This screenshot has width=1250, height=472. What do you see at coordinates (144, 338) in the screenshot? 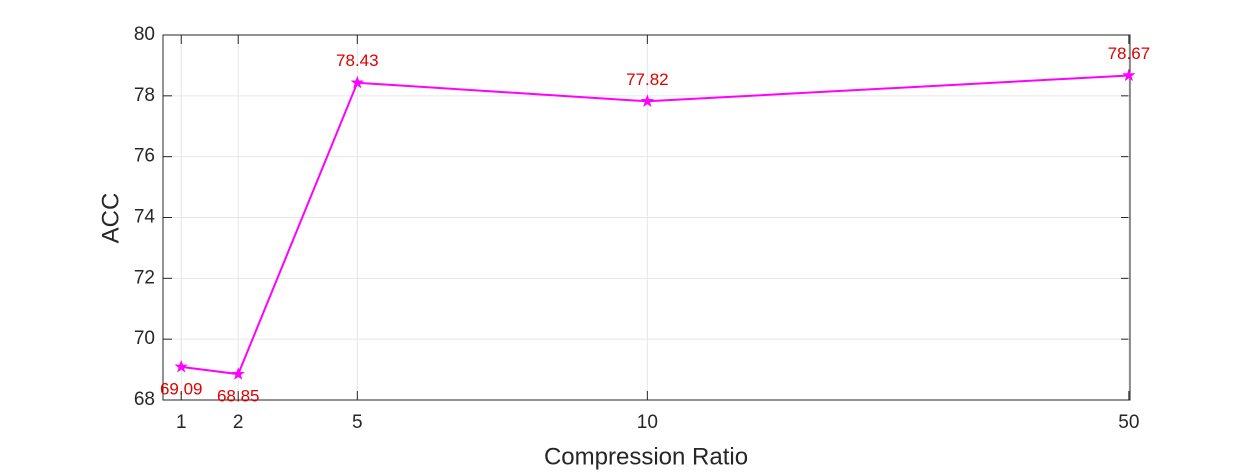
I see `y-tick-label: 70` at bounding box center [144, 338].